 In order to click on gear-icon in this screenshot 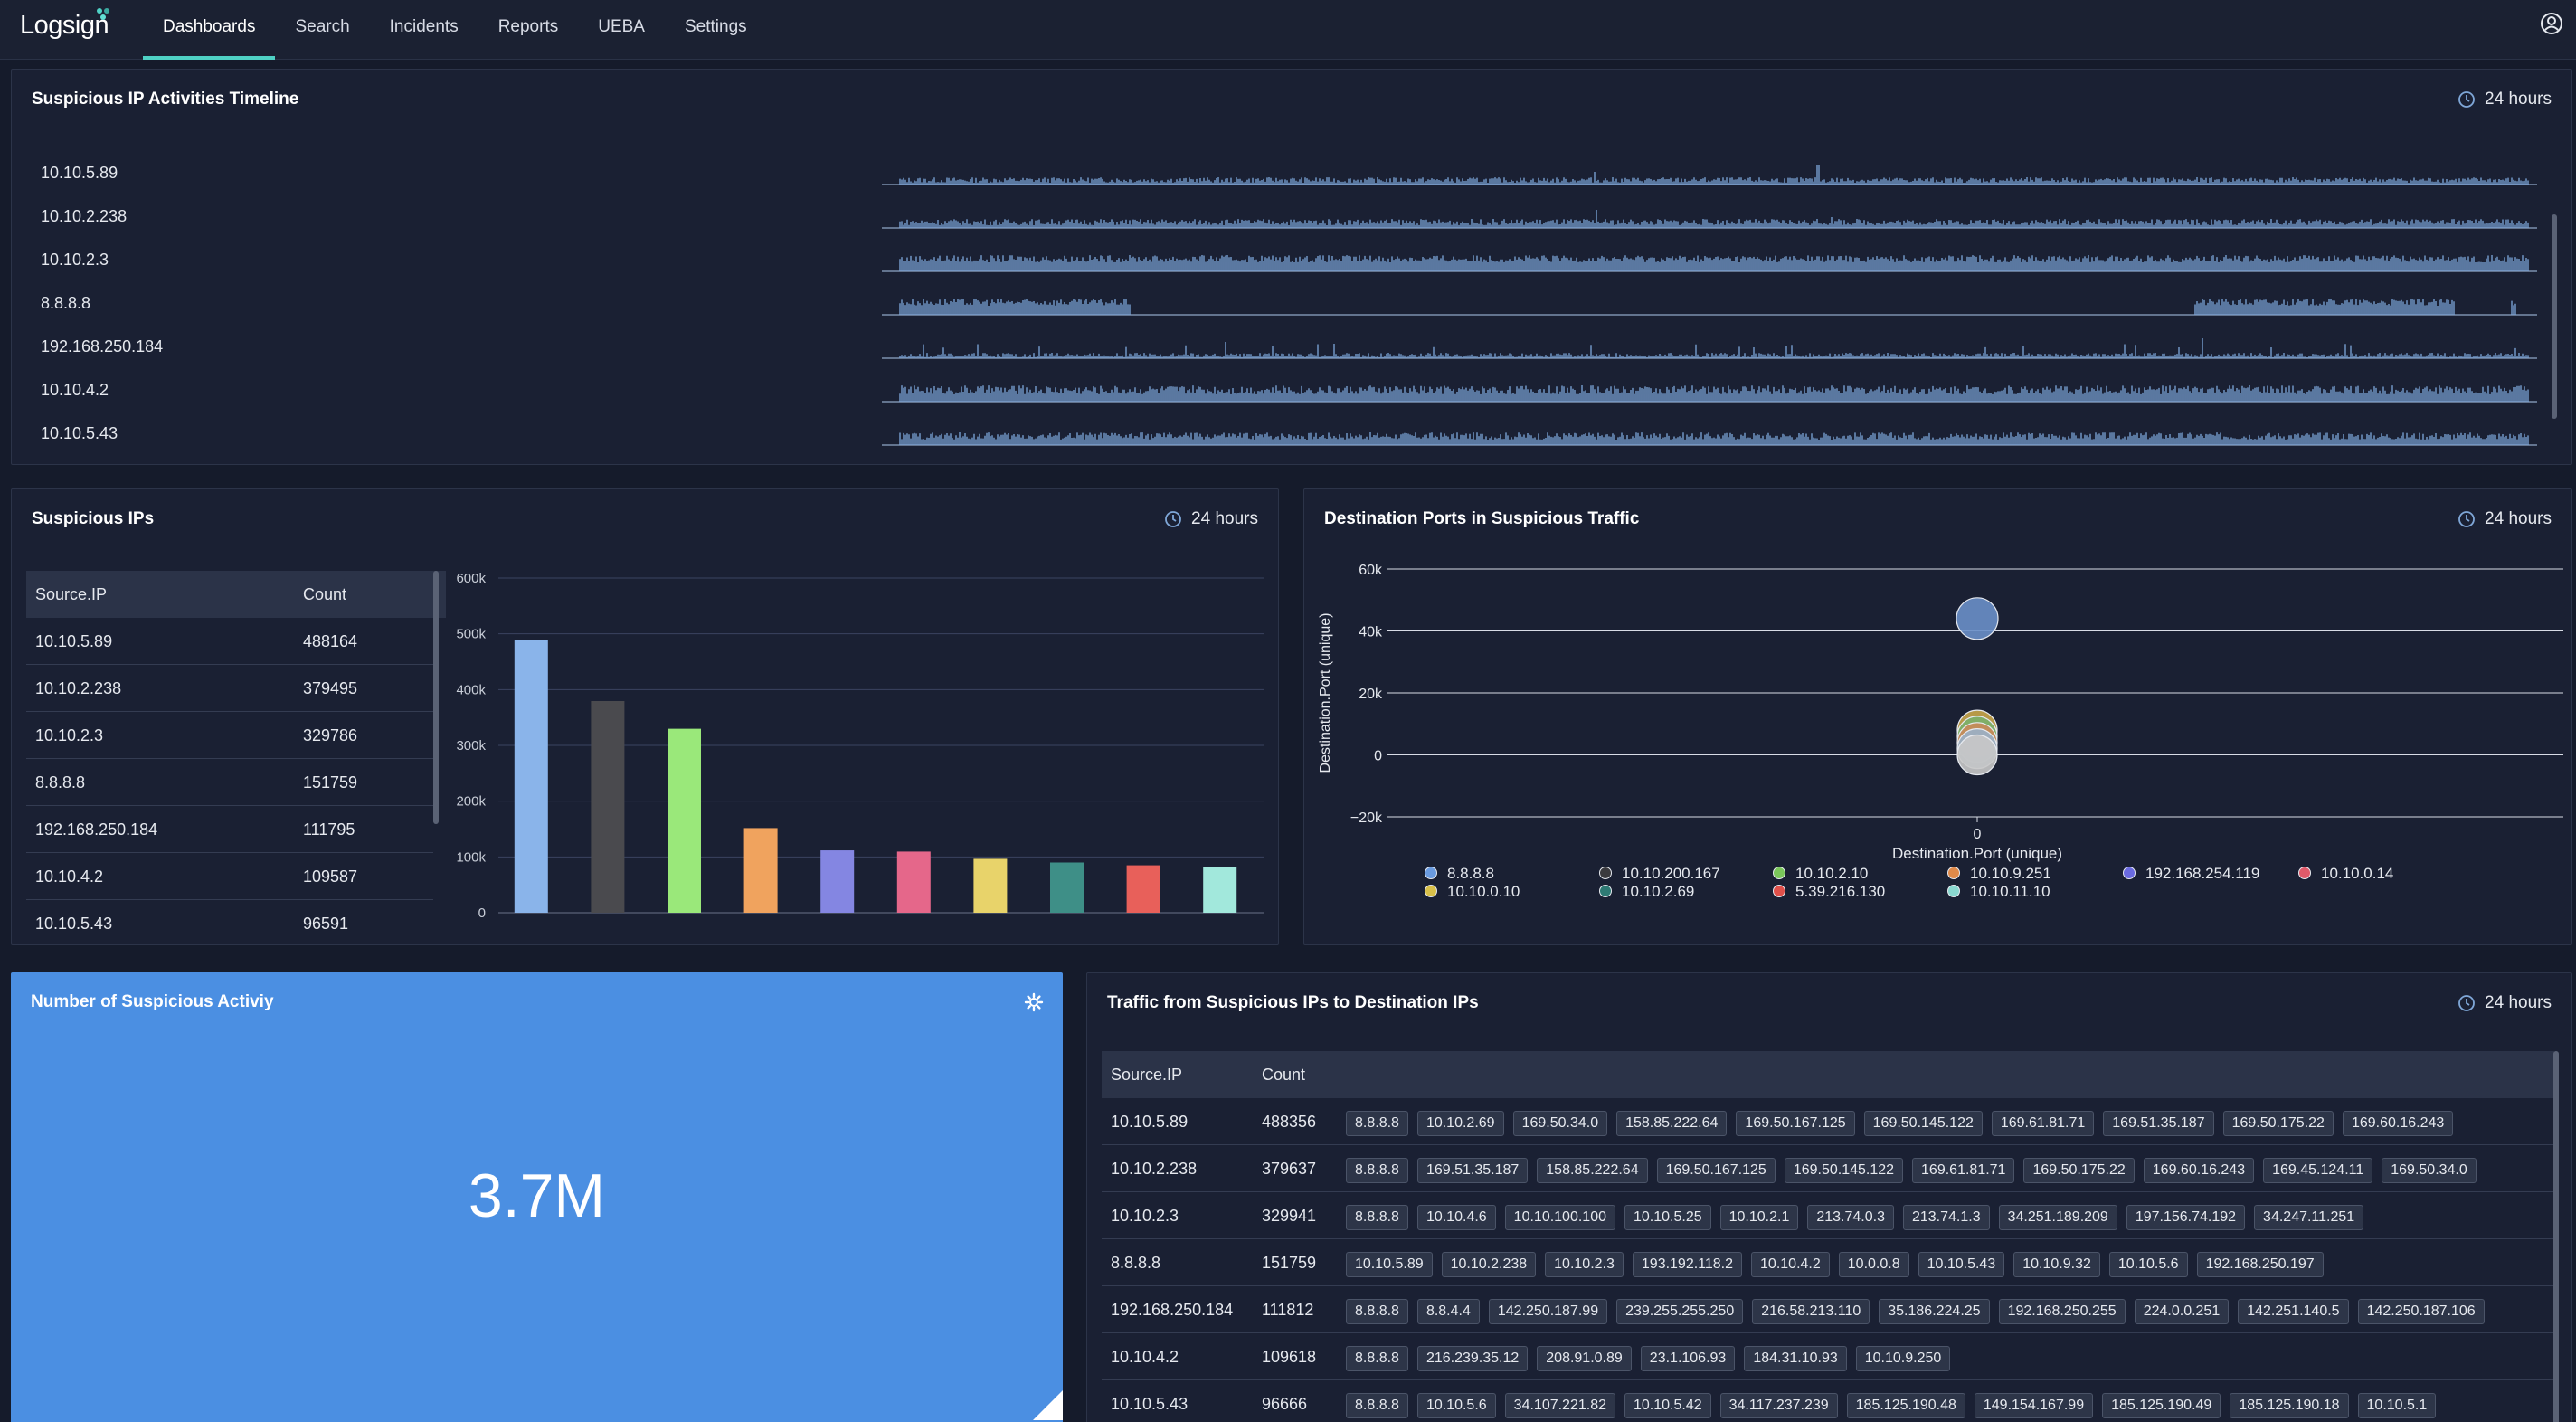, I will do `click(1034, 1002)`.